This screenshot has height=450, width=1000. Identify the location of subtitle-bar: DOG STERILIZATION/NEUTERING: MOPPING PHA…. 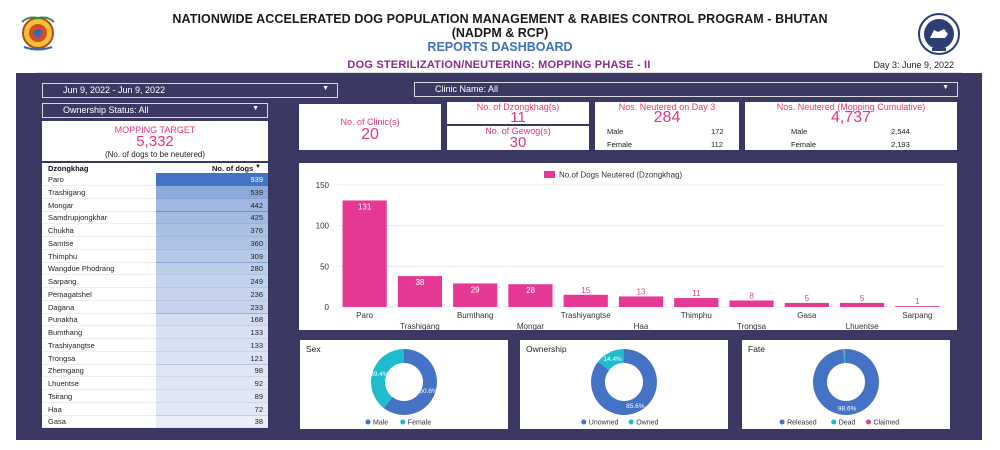
(499, 65).